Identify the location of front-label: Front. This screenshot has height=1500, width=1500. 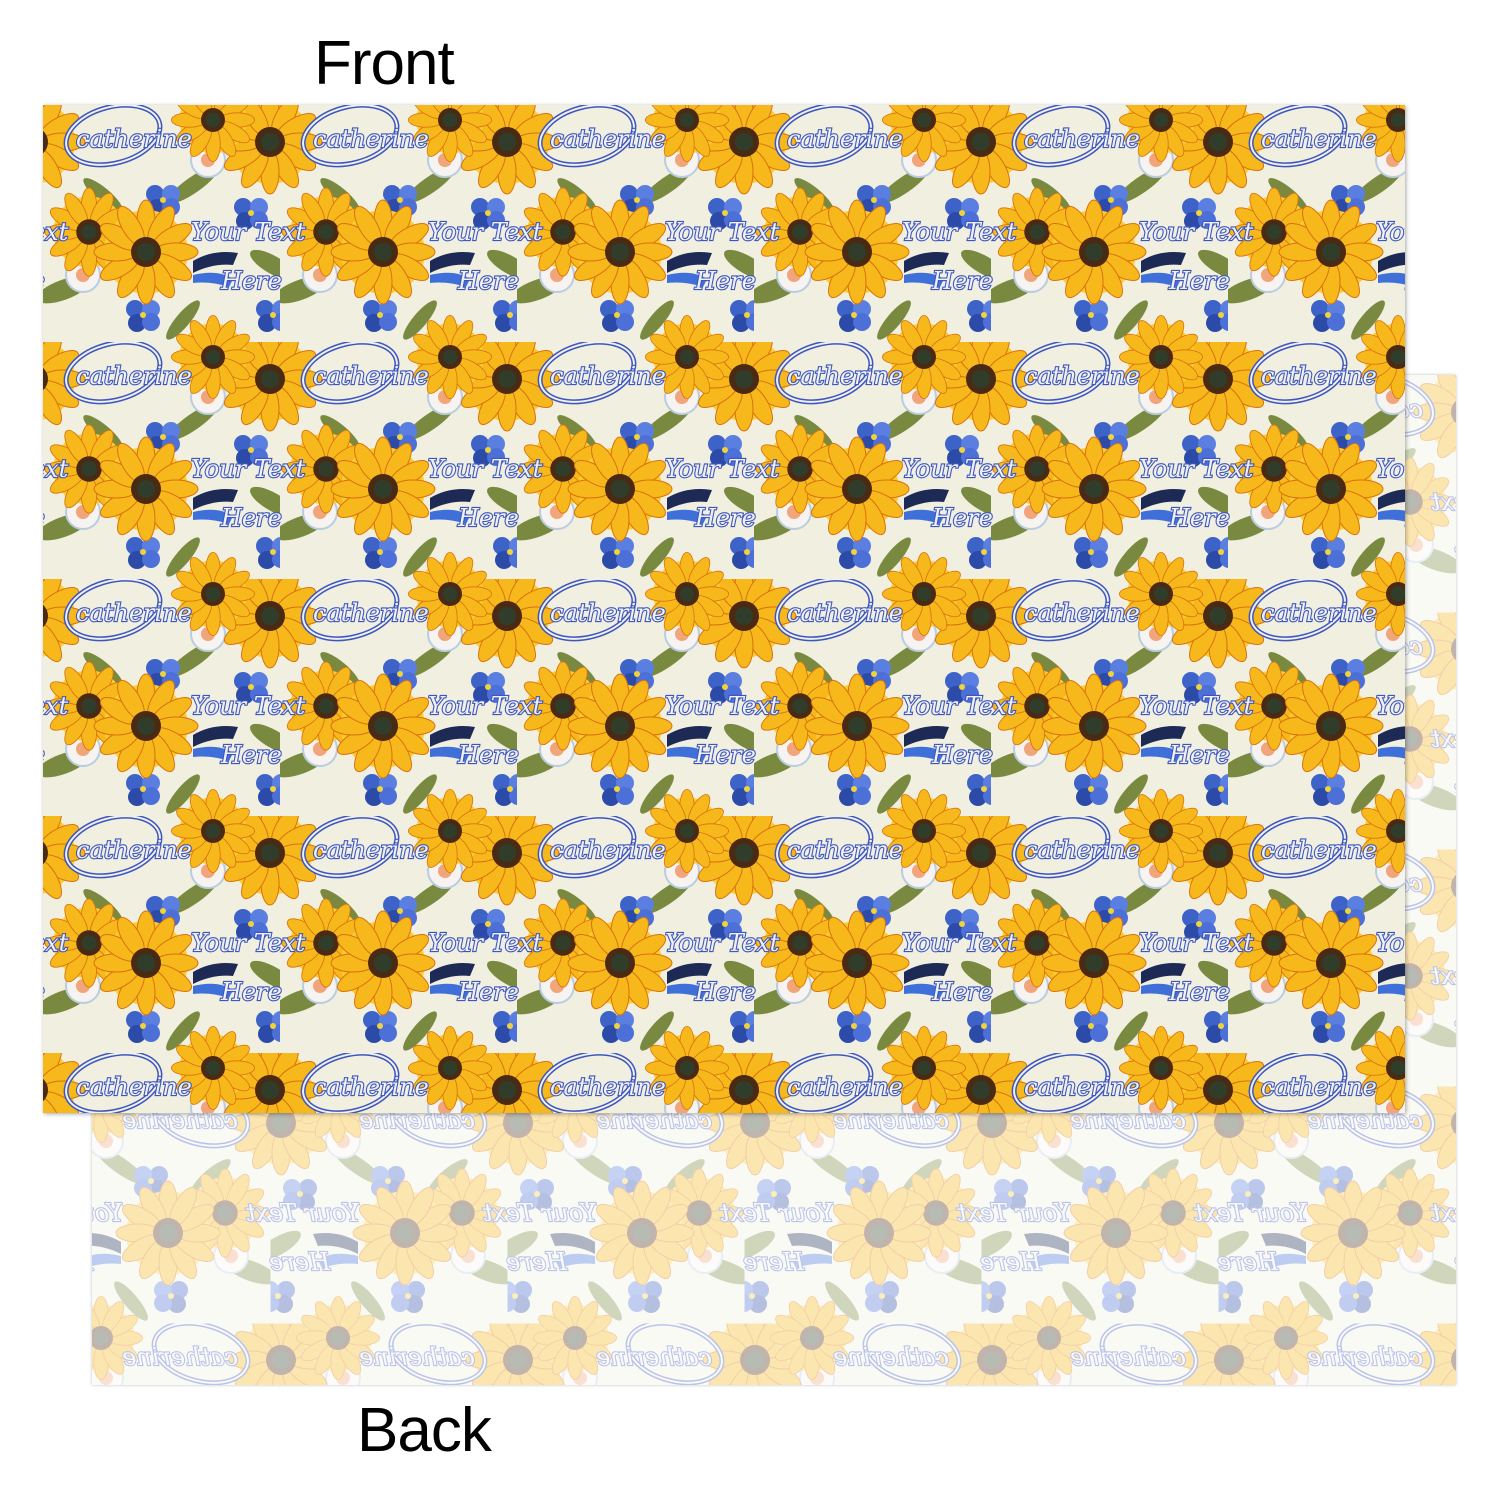
(384, 63).